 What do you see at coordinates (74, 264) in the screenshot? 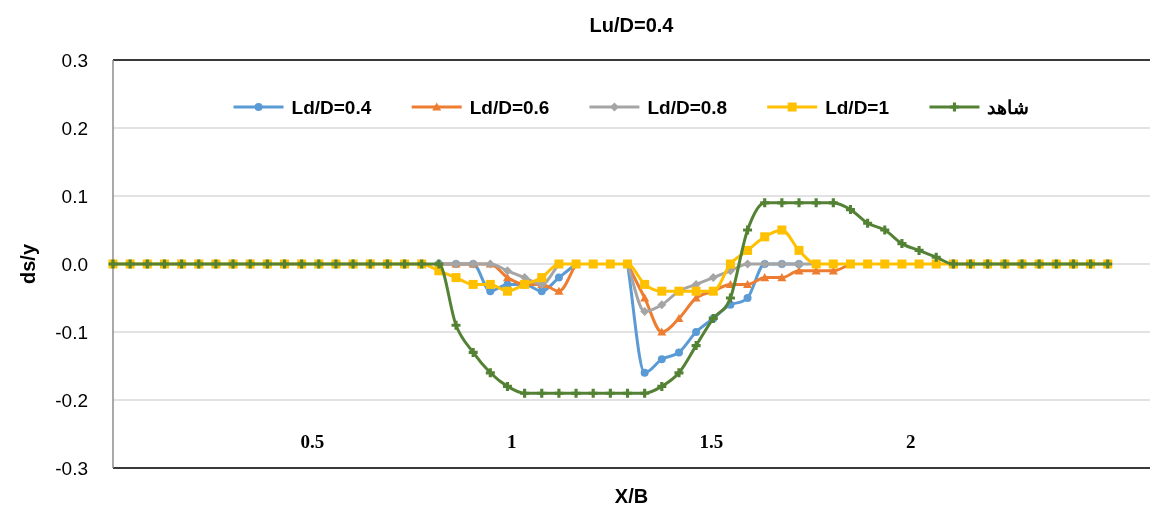
I see `y-tick-label: 0.0` at bounding box center [74, 264].